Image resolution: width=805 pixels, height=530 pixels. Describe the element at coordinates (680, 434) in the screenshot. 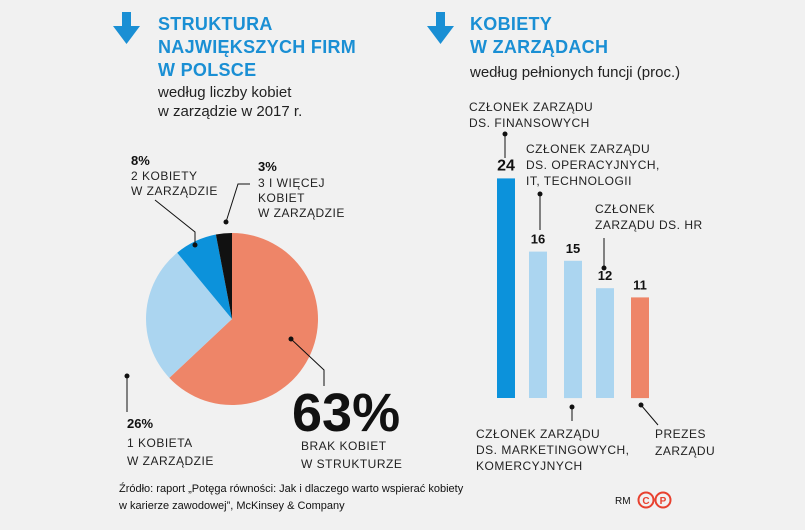

I see `bar-label-ceo-line-1: PREZES` at that location.